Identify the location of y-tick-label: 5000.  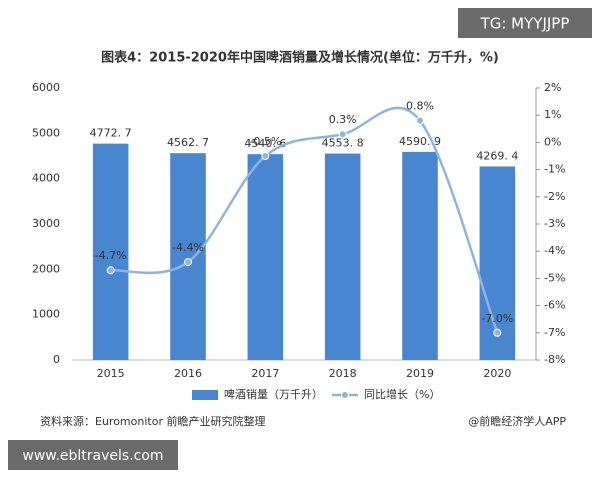
(46, 132).